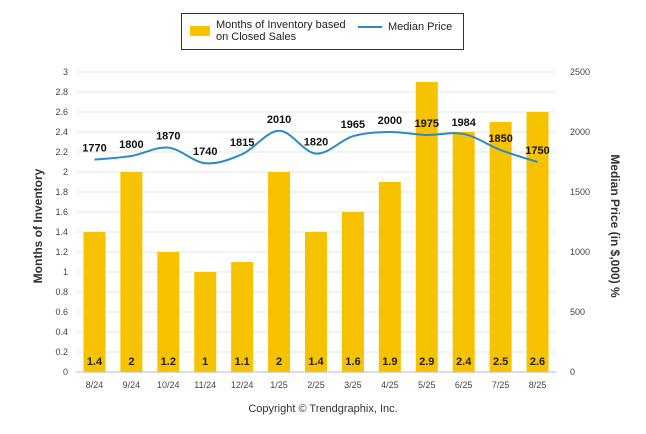 This screenshot has height=434, width=646. What do you see at coordinates (65, 372) in the screenshot?
I see `left-tick-label: 0` at bounding box center [65, 372].